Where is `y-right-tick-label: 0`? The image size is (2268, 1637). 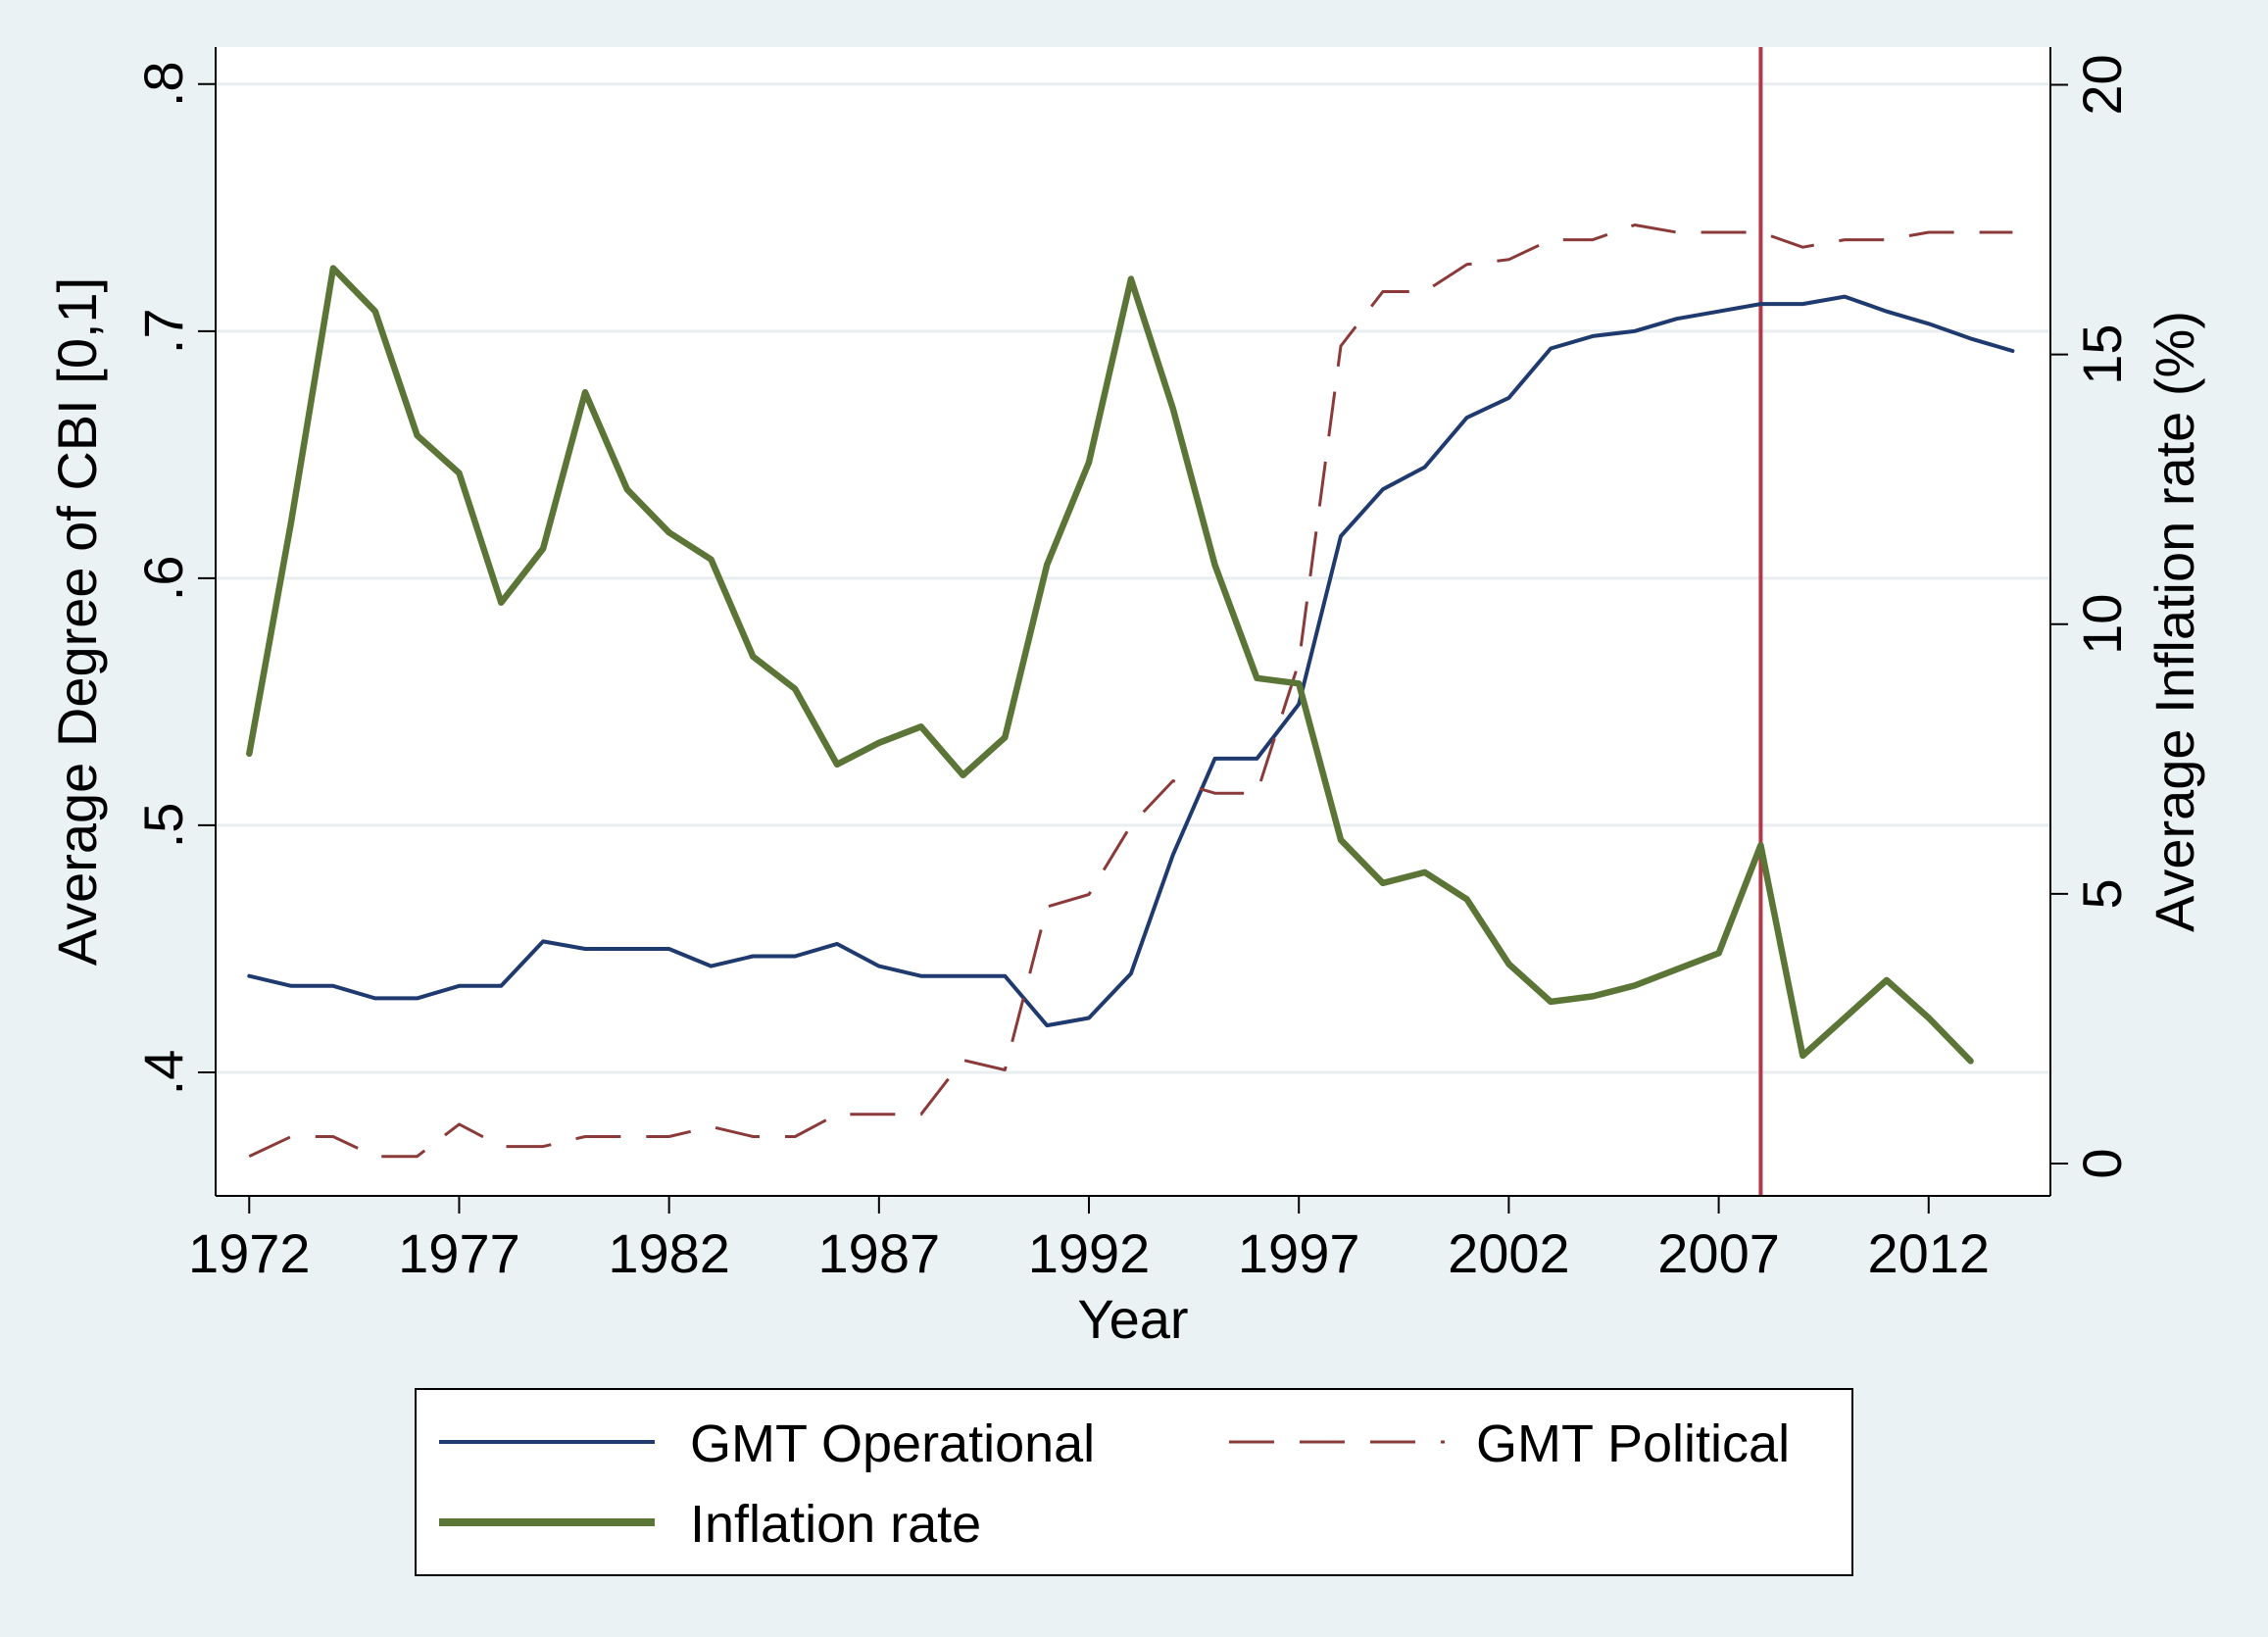 y-right-tick-label: 0 is located at coordinates (2102, 1163).